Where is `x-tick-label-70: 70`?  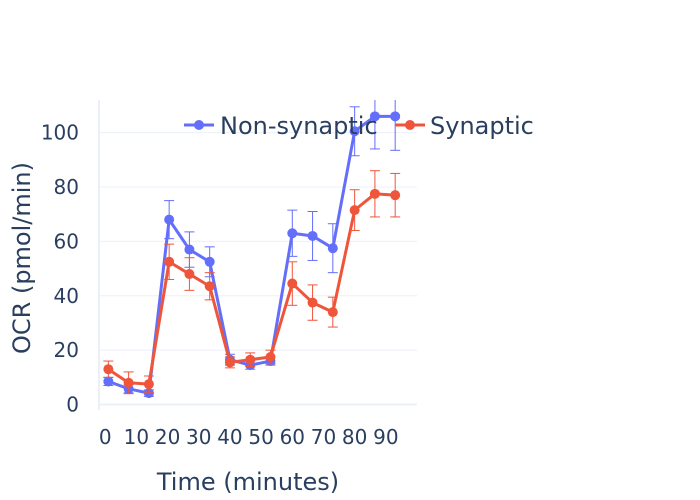 x-tick-label-70: 70 is located at coordinates (323, 437).